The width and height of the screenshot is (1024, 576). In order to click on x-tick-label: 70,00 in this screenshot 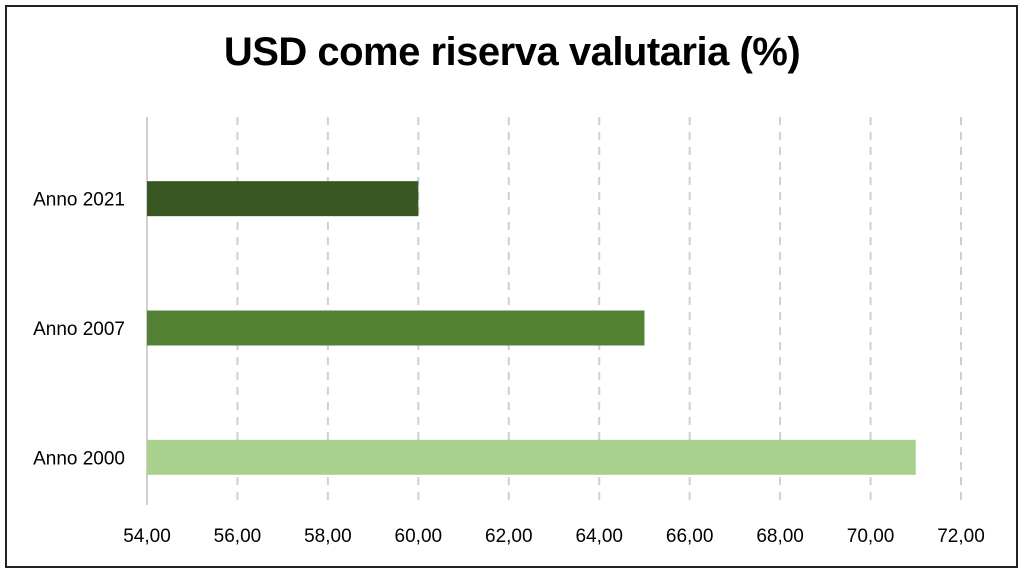, I will do `click(871, 536)`.